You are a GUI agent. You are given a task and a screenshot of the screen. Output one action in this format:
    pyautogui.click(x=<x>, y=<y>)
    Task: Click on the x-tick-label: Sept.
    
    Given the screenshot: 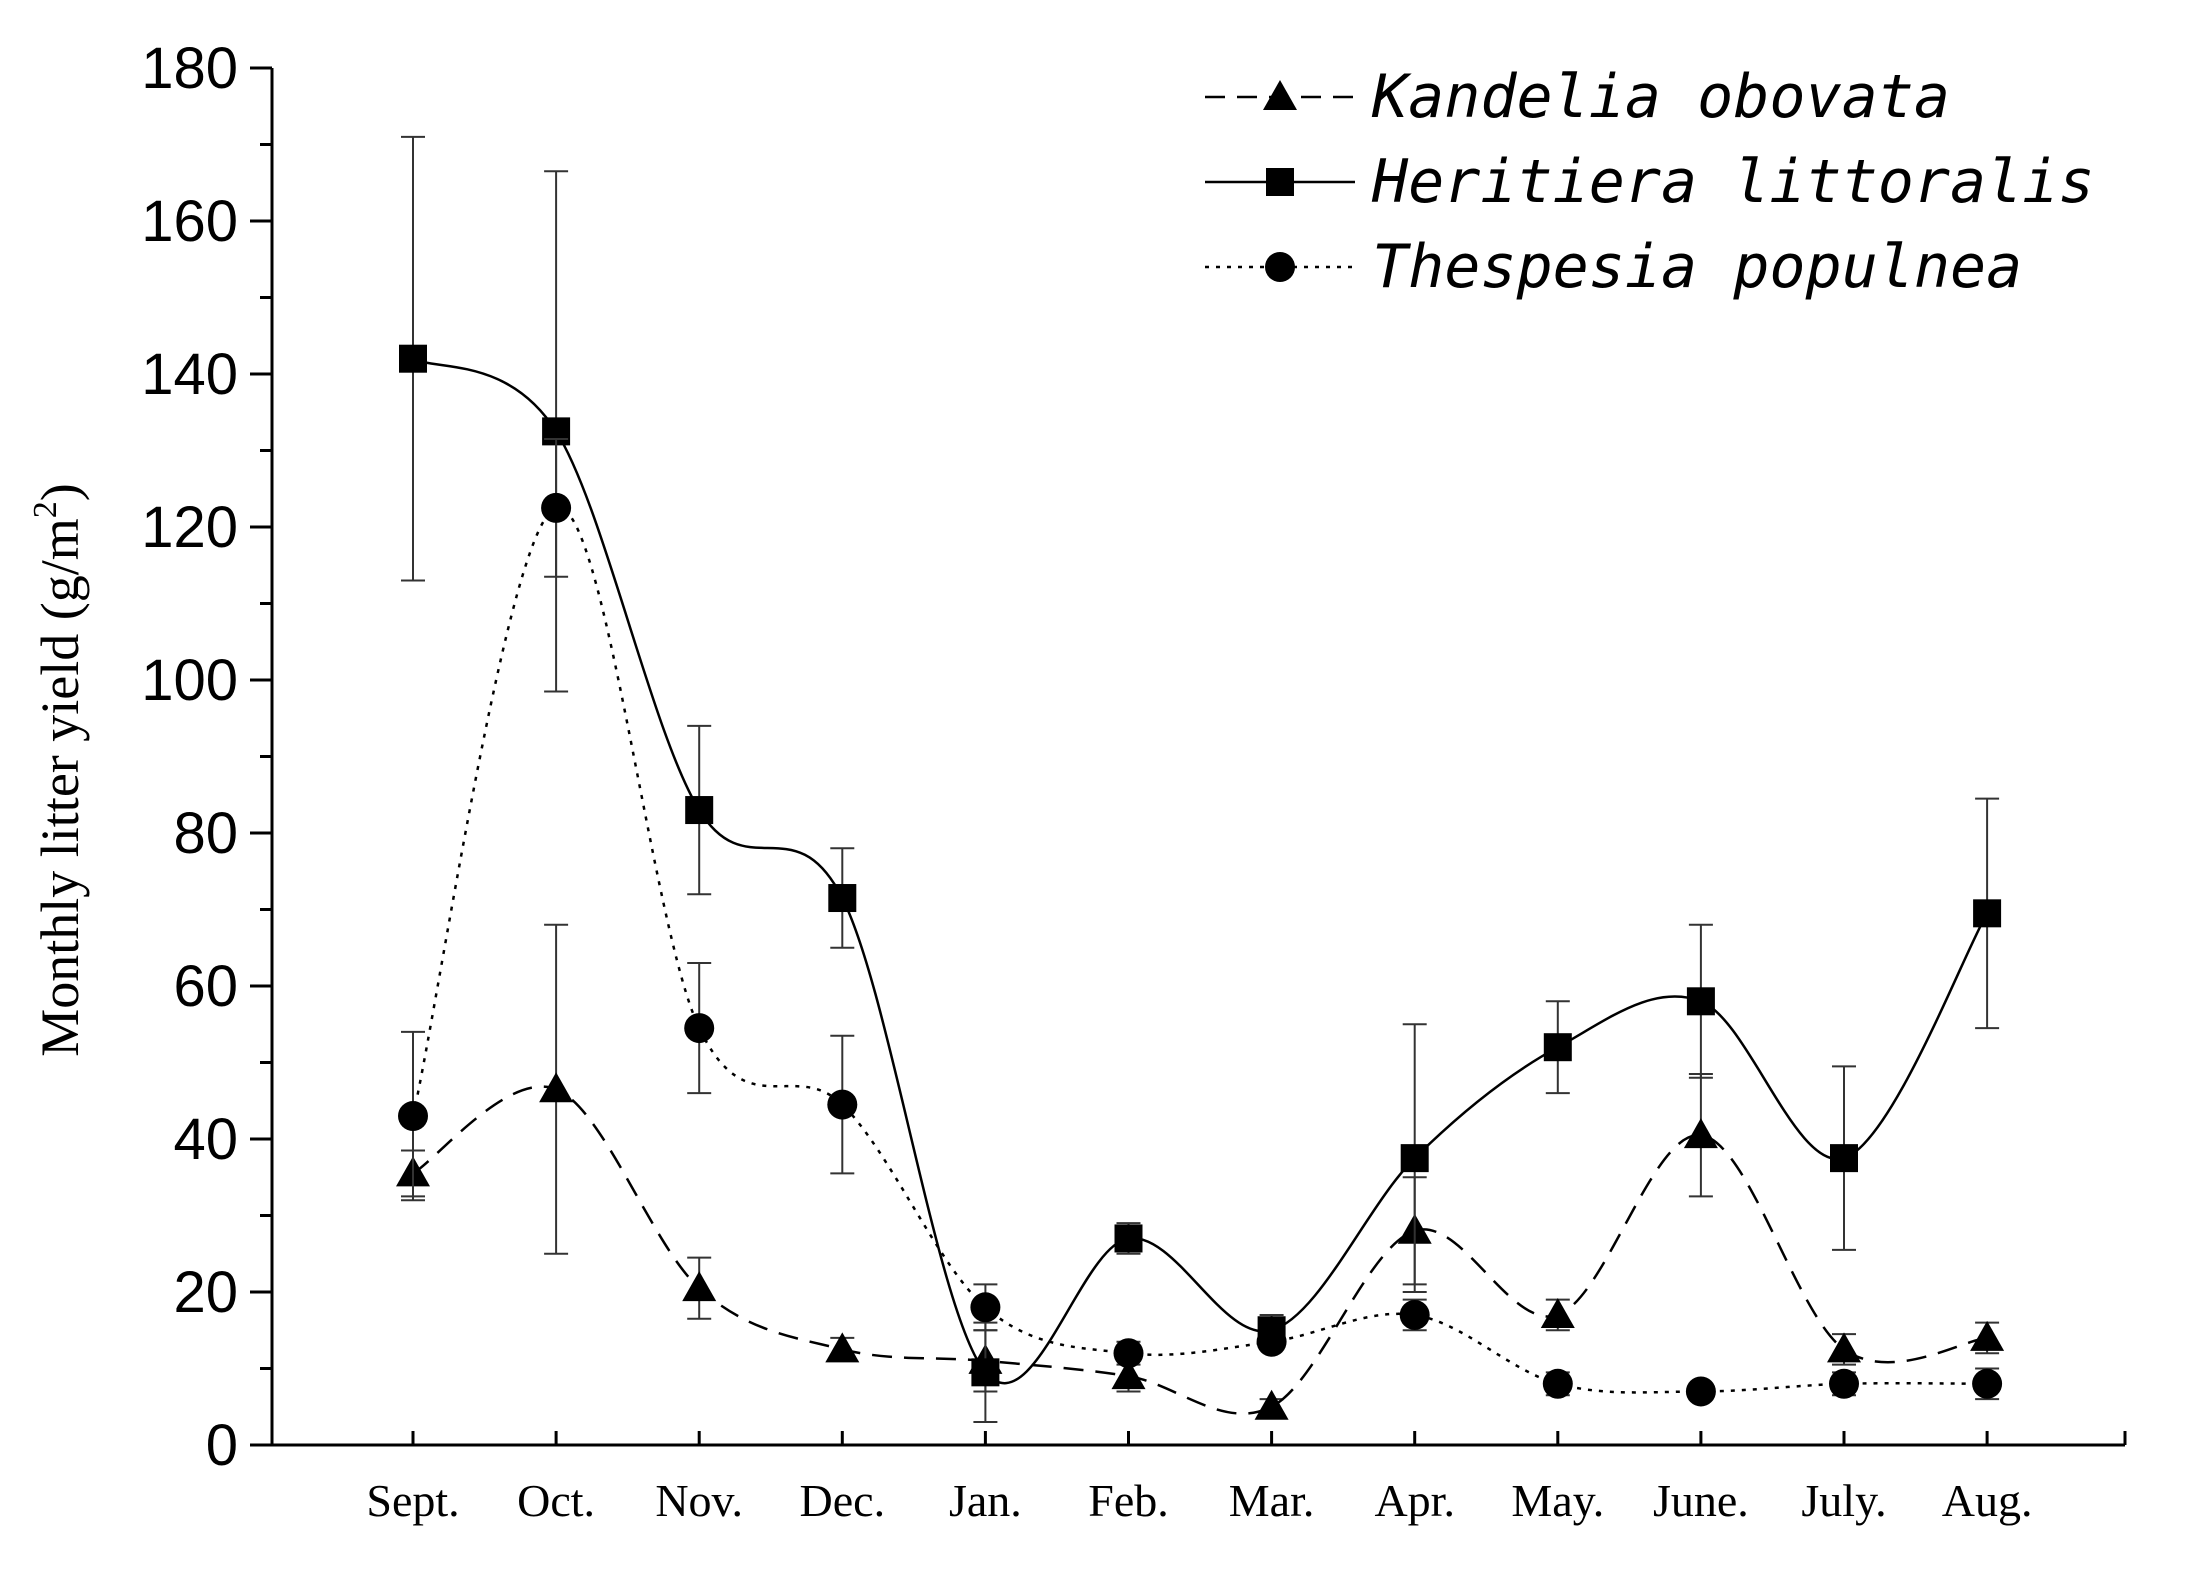 What is the action you would take?
    pyautogui.click(x=412, y=1500)
    